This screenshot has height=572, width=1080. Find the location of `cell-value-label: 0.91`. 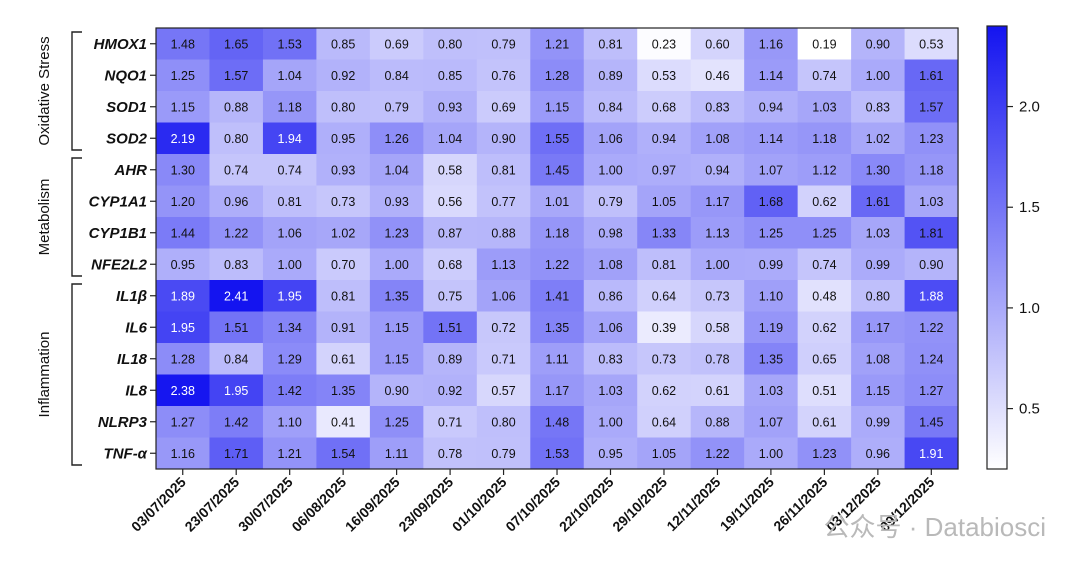

cell-value-label: 0.91 is located at coordinates (343, 328).